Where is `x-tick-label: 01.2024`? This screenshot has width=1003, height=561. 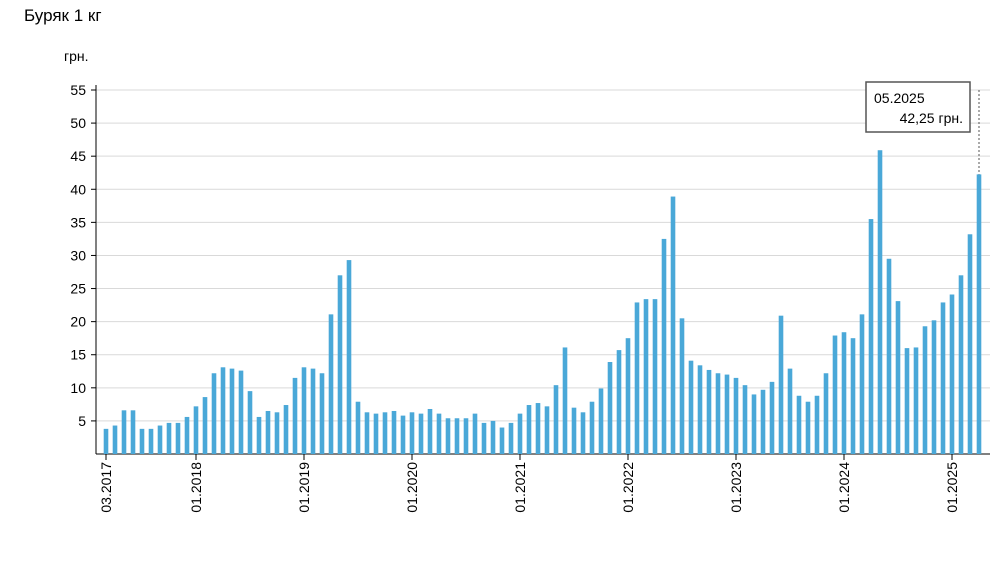
x-tick-label: 01.2024 is located at coordinates (844, 487).